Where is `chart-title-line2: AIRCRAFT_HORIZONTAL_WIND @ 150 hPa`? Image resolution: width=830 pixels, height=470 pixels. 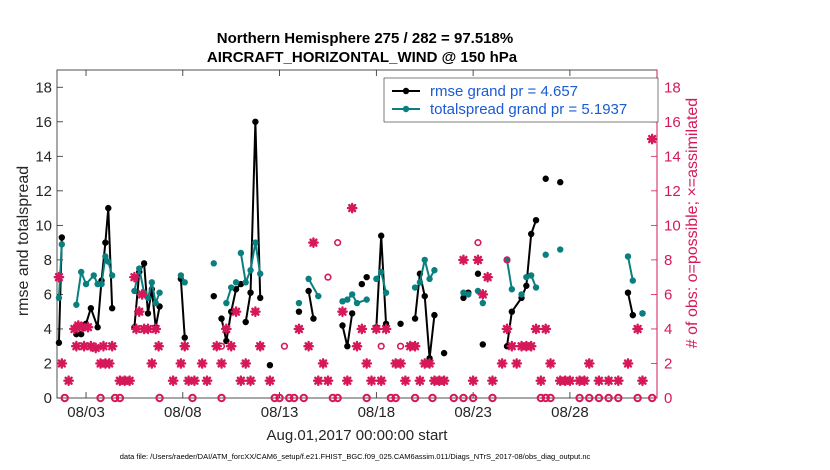
chart-title-line2: AIRCRAFT_HORIZONTAL_WIND @ 150 hPa is located at coordinates (362, 57).